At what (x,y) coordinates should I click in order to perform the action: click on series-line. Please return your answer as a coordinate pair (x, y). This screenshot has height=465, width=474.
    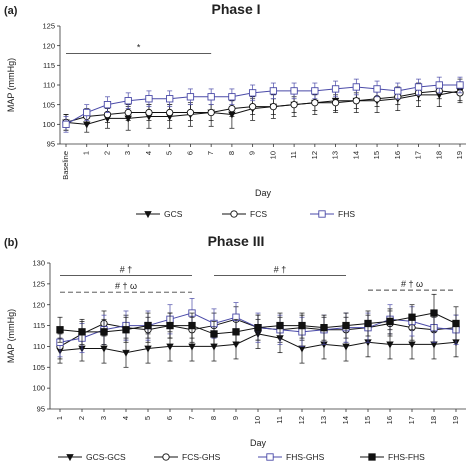
    Looking at the image, I should click on (263, 107).